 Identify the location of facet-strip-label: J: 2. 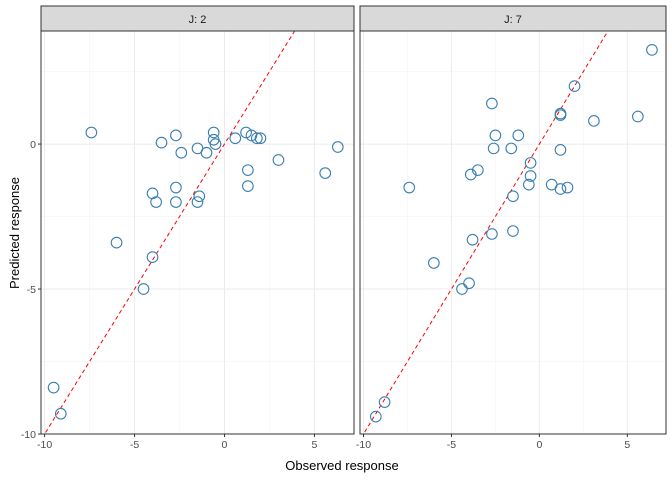
(198, 20).